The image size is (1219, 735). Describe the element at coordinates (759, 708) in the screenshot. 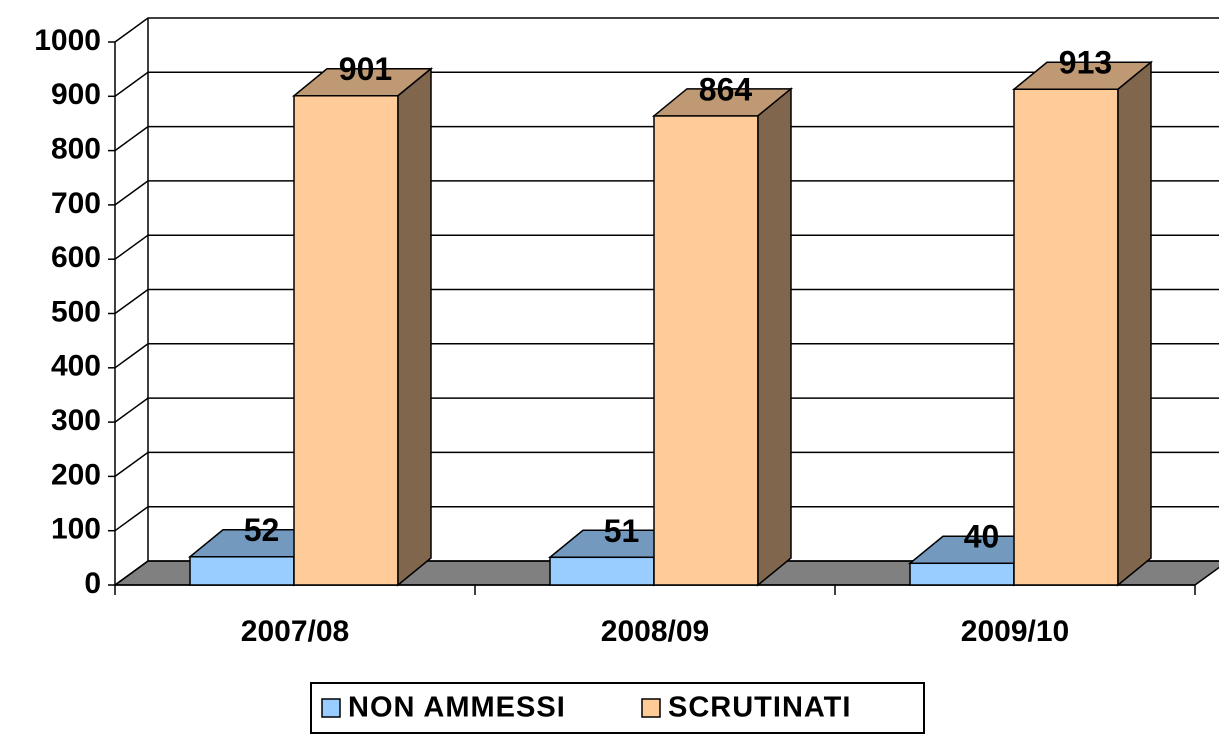

I see `legend-label: SCRUTINATI` at that location.